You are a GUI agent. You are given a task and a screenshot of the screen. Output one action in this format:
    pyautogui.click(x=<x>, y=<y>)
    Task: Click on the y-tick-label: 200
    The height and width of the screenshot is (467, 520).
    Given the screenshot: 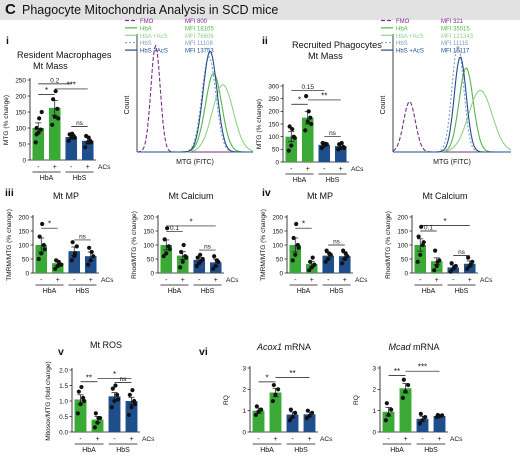 What is the action you would take?
    pyautogui.click(x=23, y=217)
    